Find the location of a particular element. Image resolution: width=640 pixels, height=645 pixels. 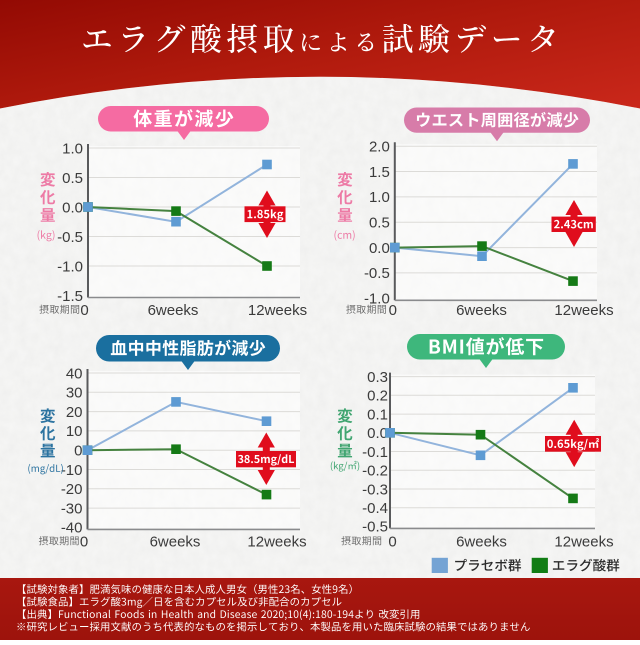

svg-text: -20 is located at coordinates (72, 489).